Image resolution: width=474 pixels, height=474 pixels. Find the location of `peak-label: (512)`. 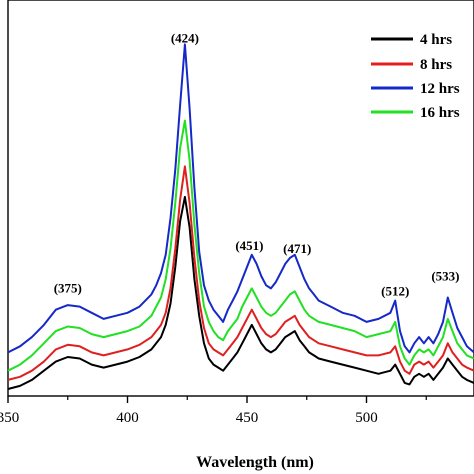

peak-label: (512) is located at coordinates (395, 291).